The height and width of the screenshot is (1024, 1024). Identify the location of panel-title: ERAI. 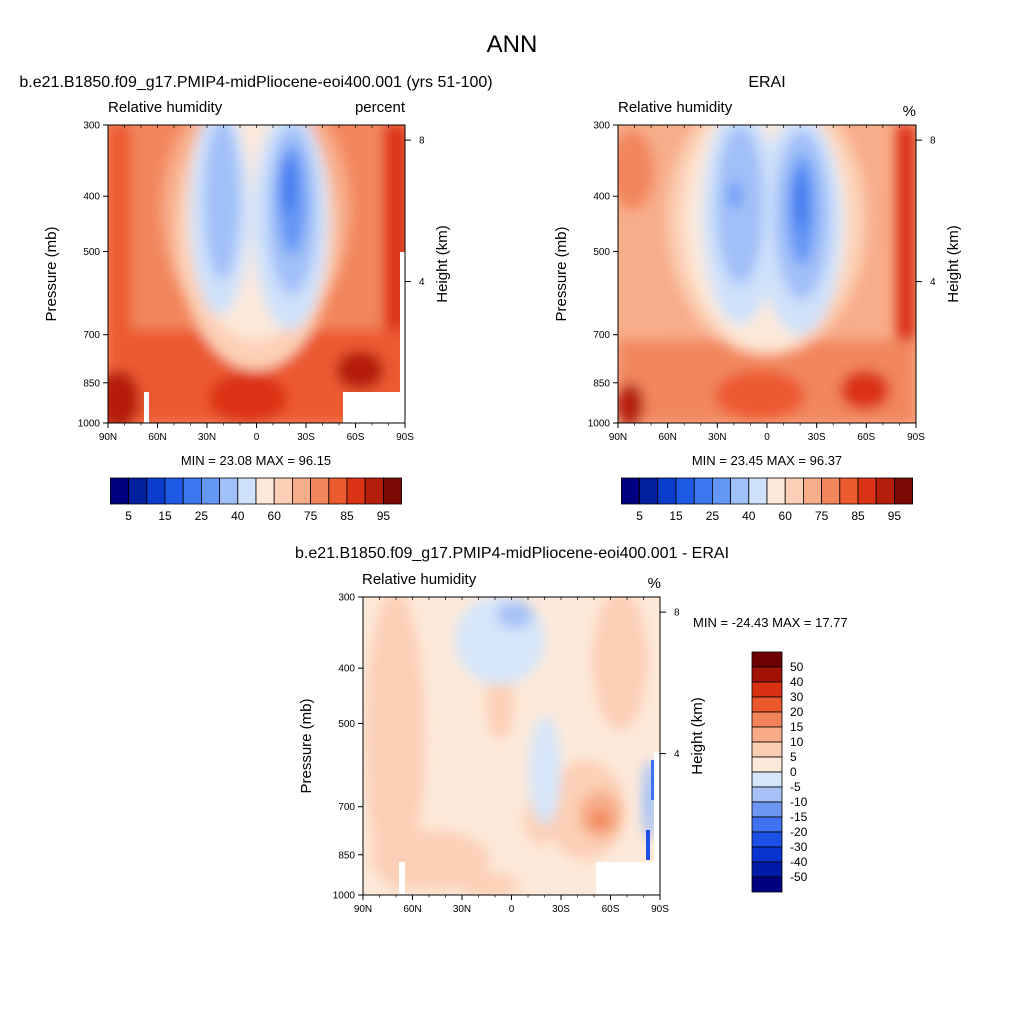
(766, 82).